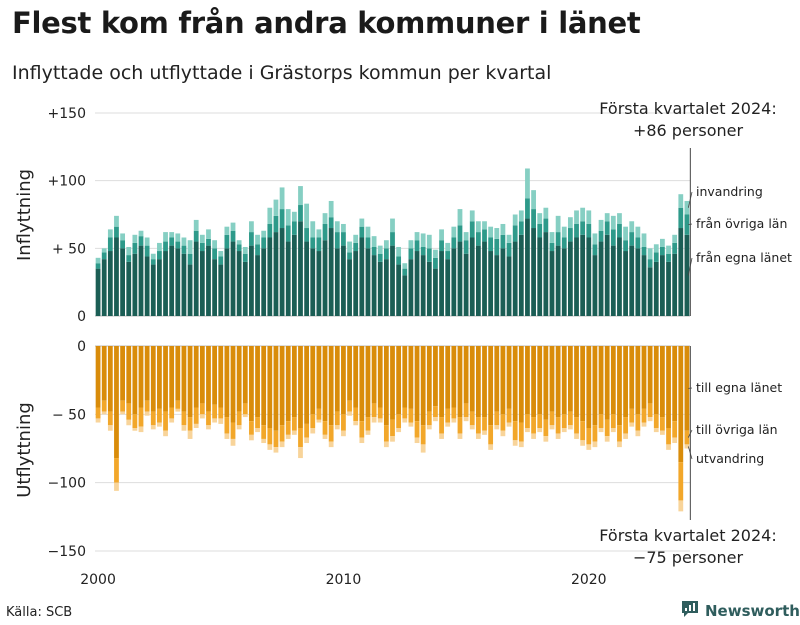  Describe the element at coordinates (221, 421) in the screenshot. I see `bar-outflow-2005-Q1` at that location.